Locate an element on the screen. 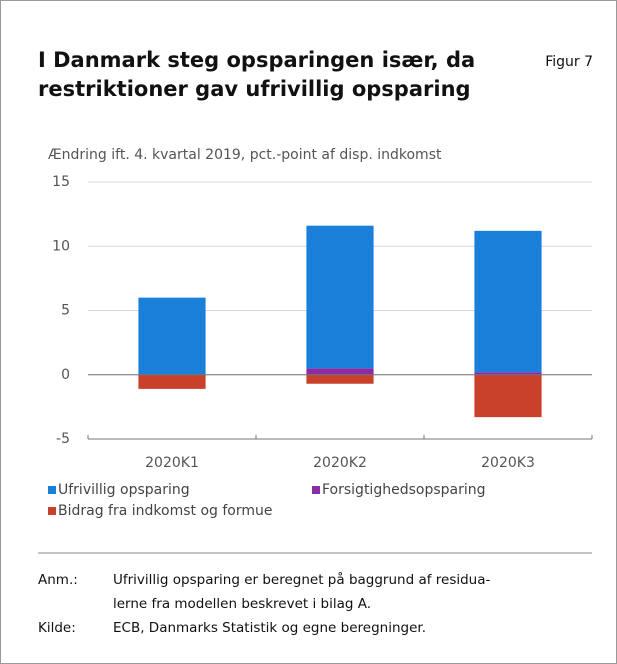 The width and height of the screenshot is (617, 664). note-label: Kilde: is located at coordinates (57, 628).